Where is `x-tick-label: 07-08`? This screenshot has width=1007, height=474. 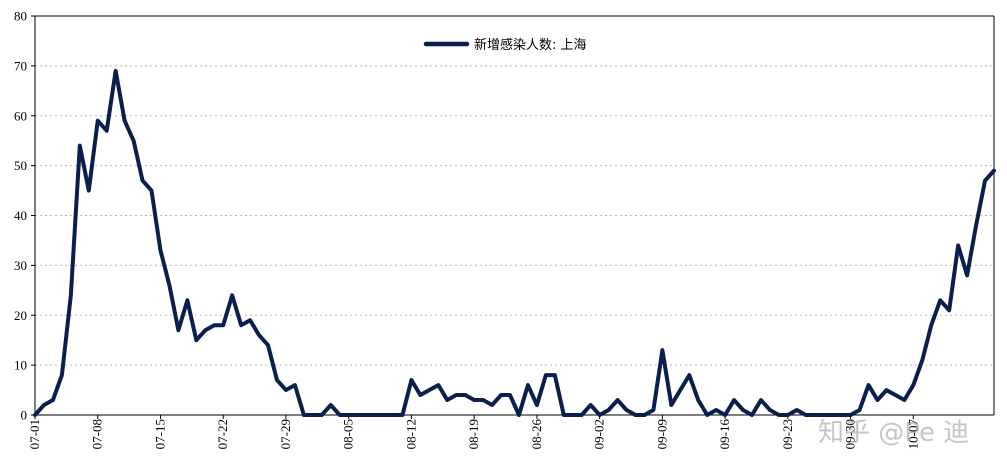 x-tick-label: 07-08 is located at coordinates (97, 434).